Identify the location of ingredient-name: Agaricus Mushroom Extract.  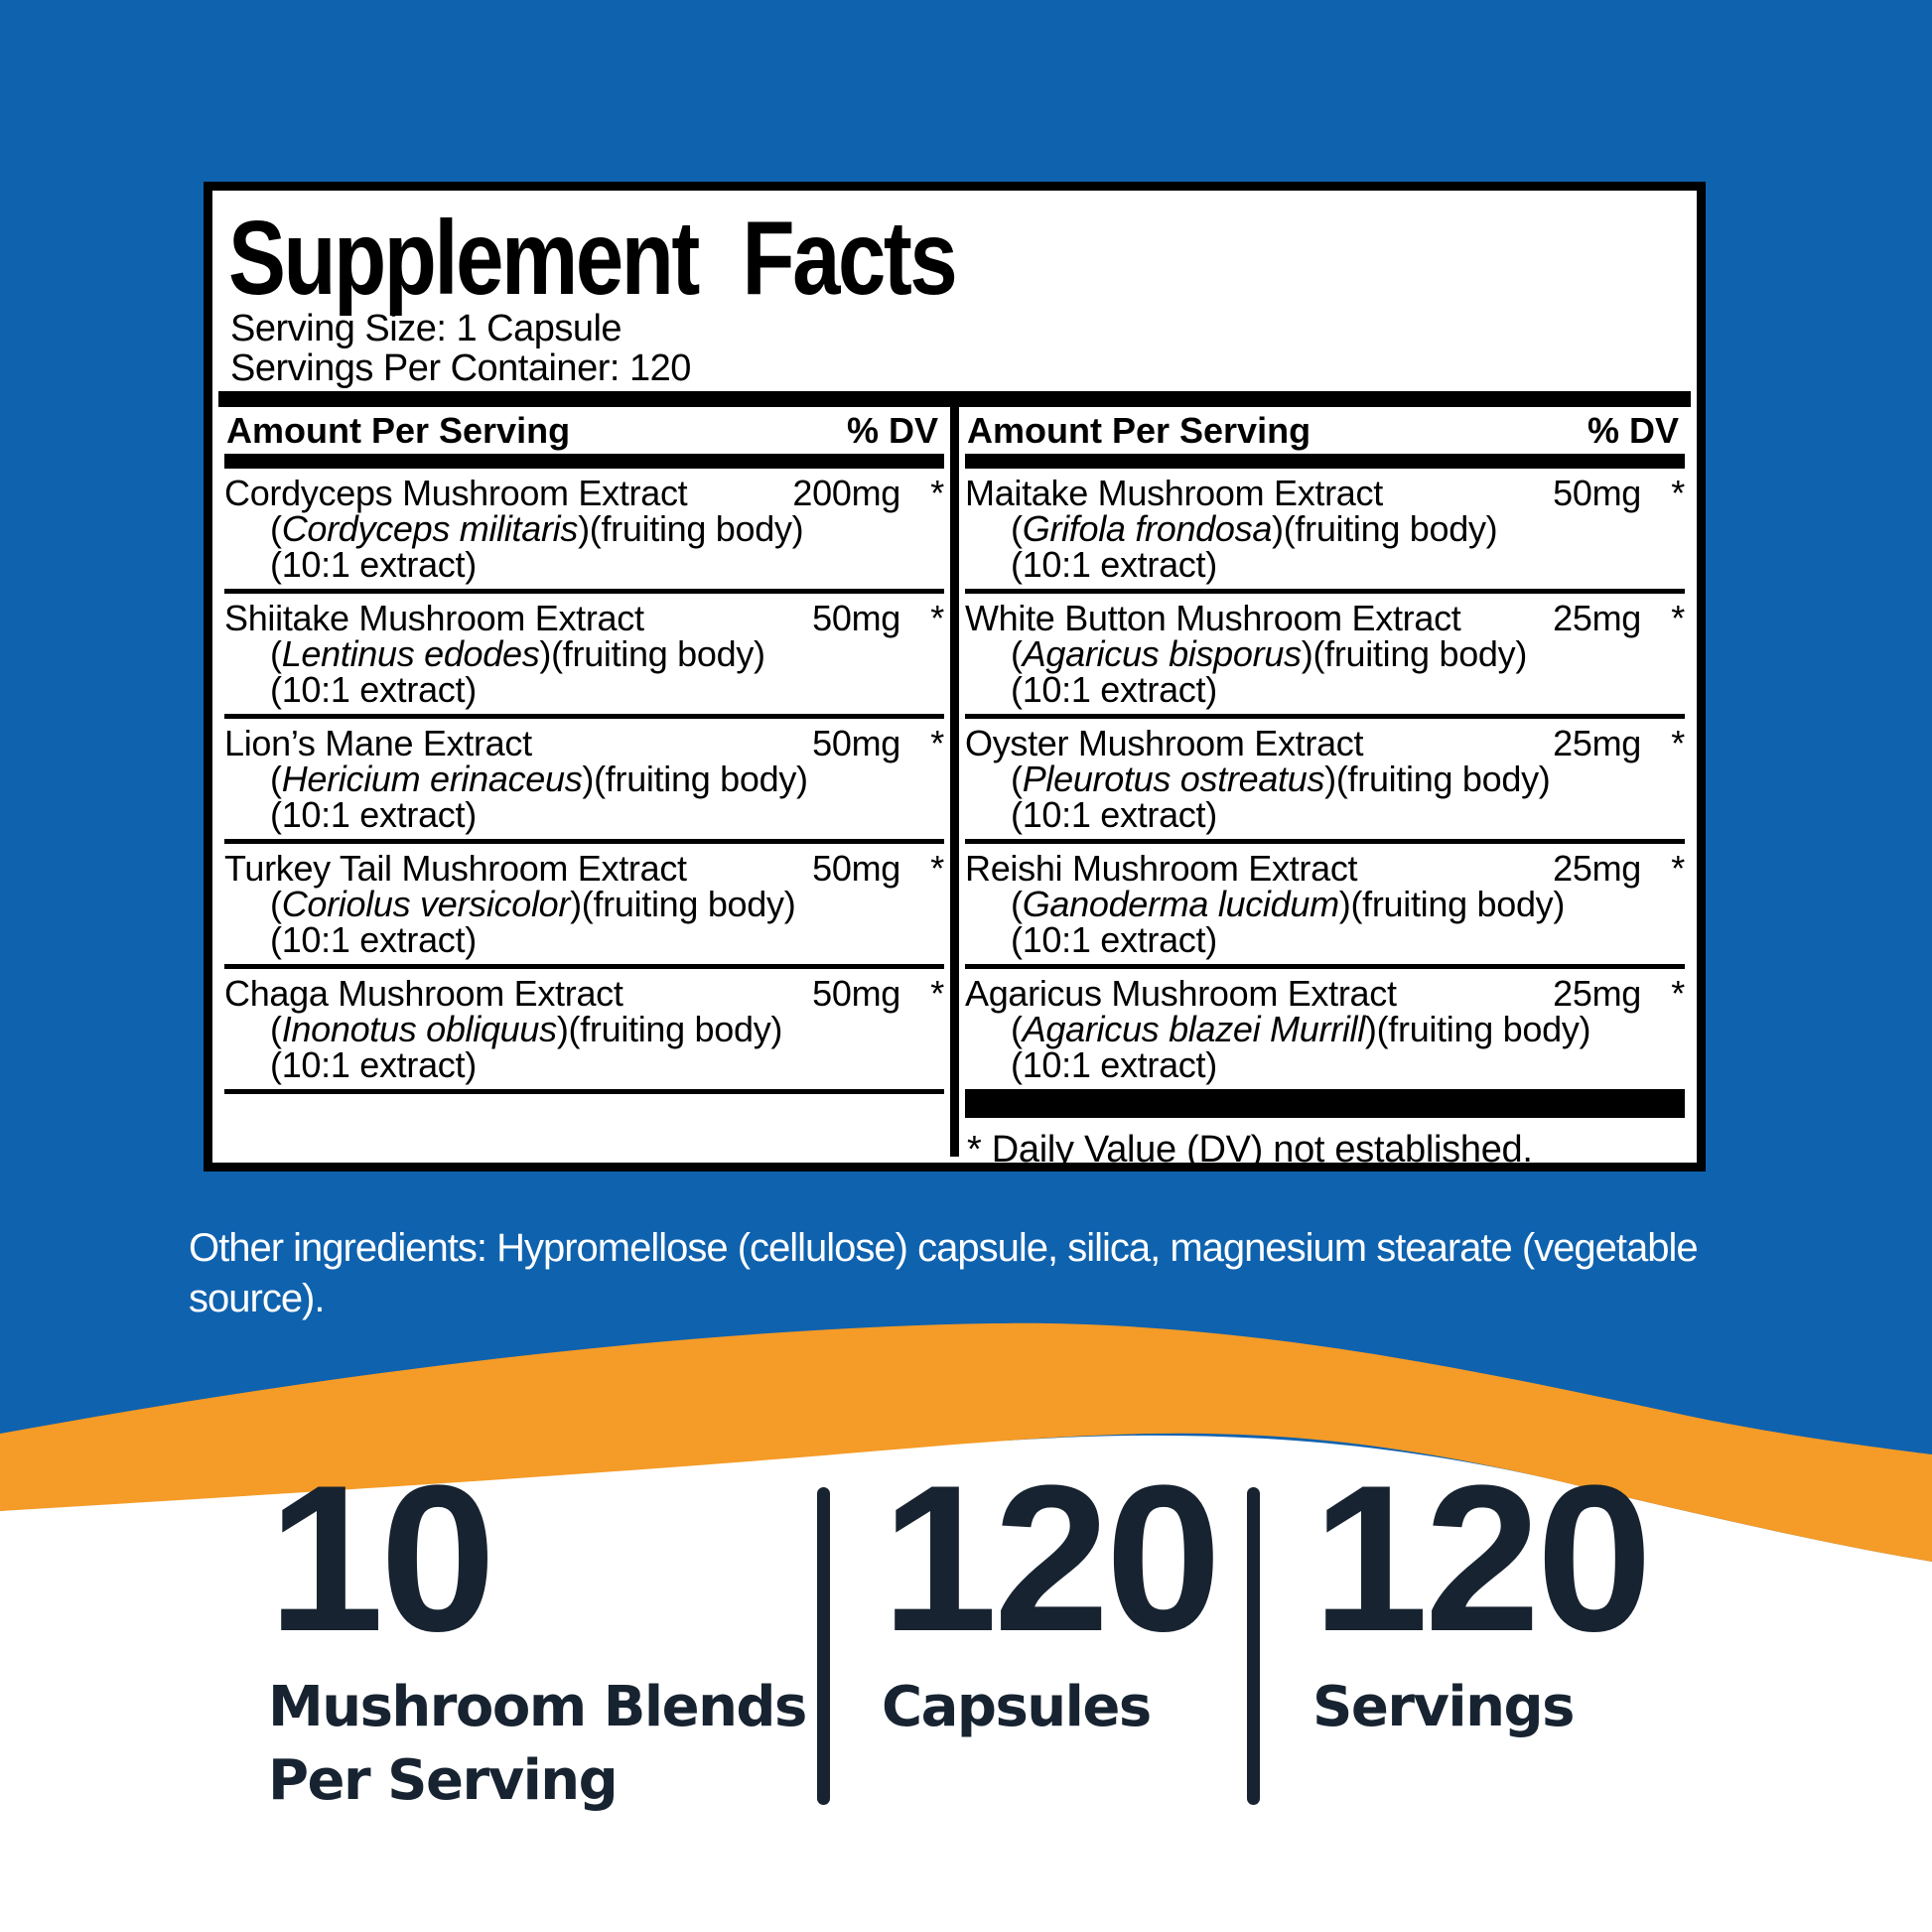
(1181, 994).